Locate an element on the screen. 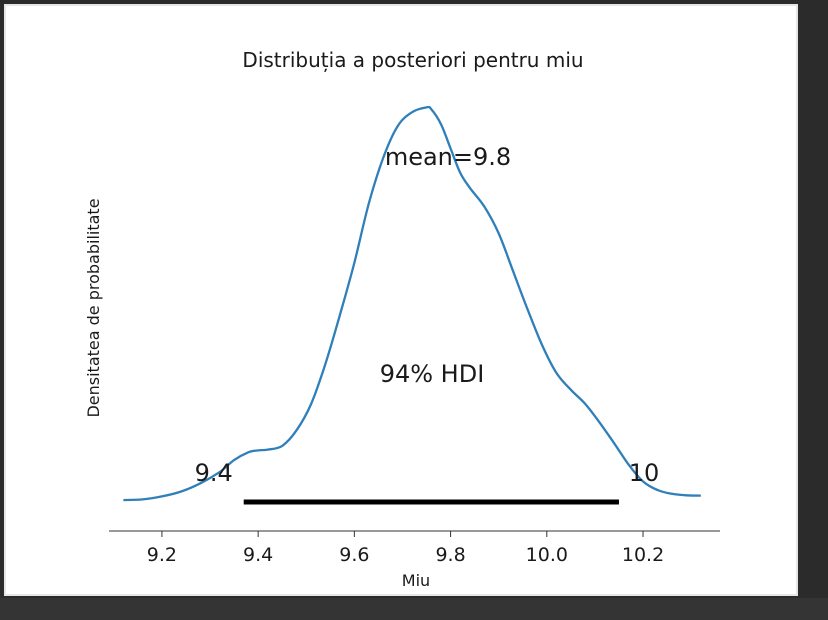 This screenshot has width=828, height=620. window-bottom-bar is located at coordinates (414, 609).